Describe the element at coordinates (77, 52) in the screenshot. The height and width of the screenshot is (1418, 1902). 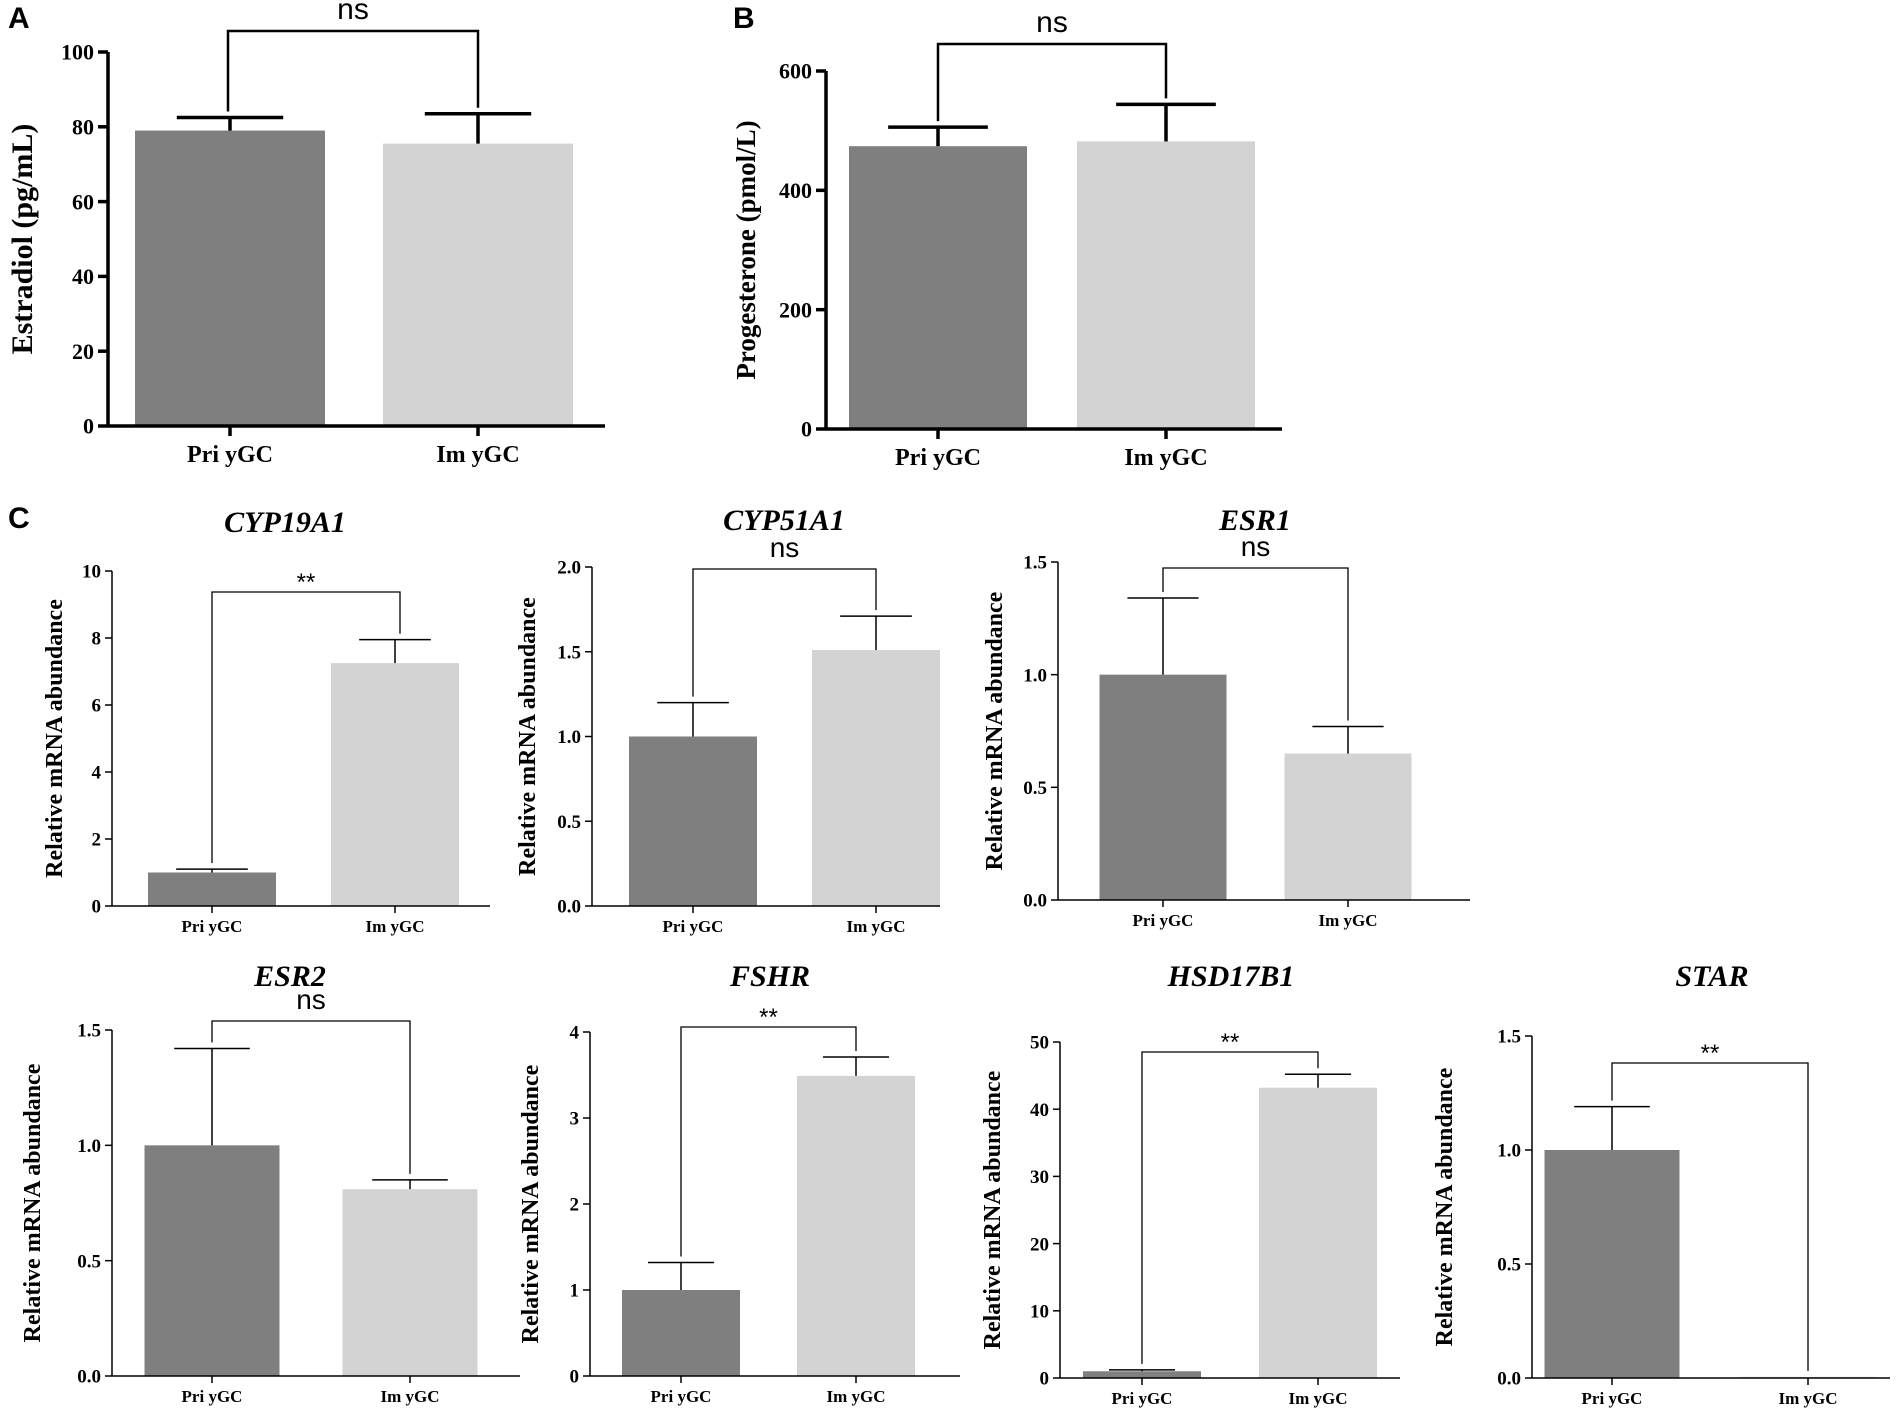
I see `y-tick-label-a: 100` at that location.